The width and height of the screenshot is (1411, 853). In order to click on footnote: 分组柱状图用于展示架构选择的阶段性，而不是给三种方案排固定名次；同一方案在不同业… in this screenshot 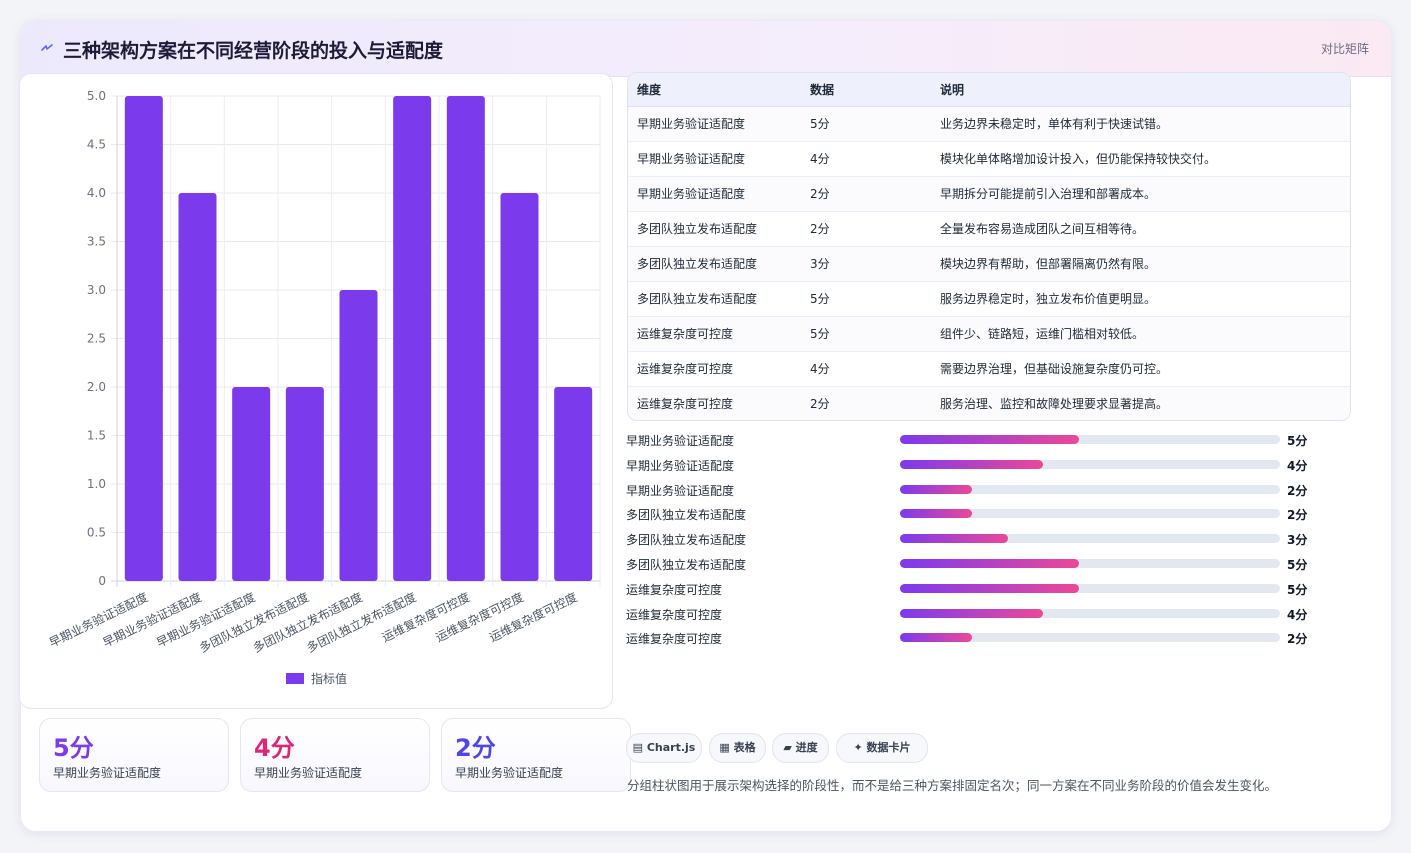, I will do `click(952, 785)`.